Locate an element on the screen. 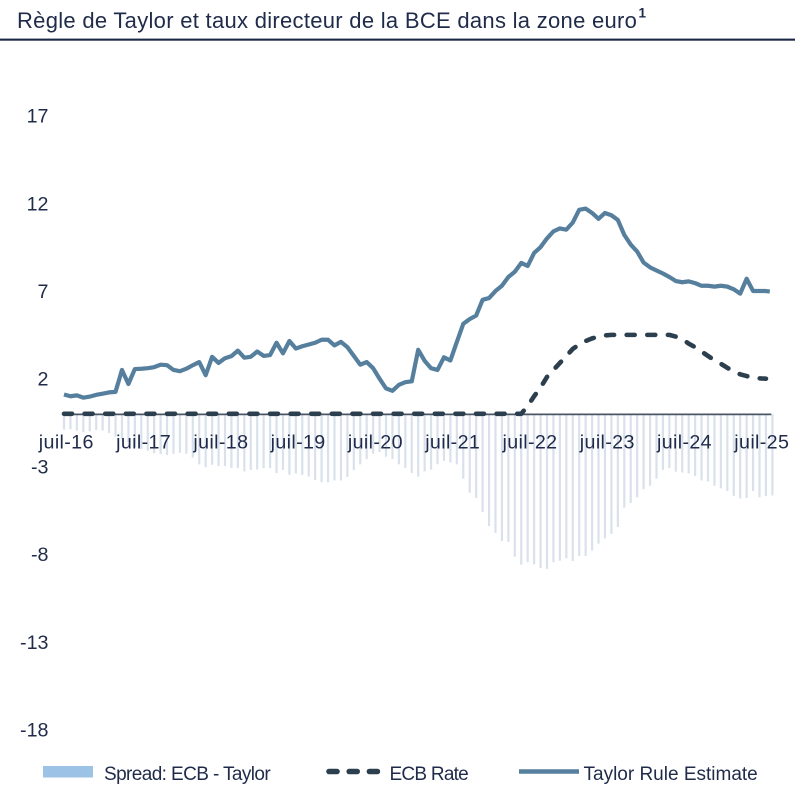 Image resolution: width=795 pixels, height=793 pixels. svg-text: juil-23 is located at coordinates (607, 443).